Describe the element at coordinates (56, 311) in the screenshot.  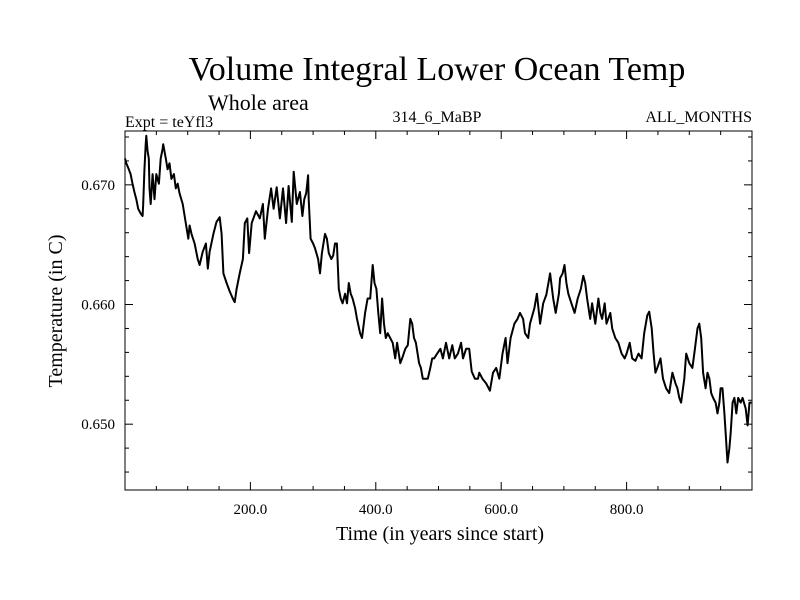
I see `y-axis-title: Temperature (in C)` at that location.